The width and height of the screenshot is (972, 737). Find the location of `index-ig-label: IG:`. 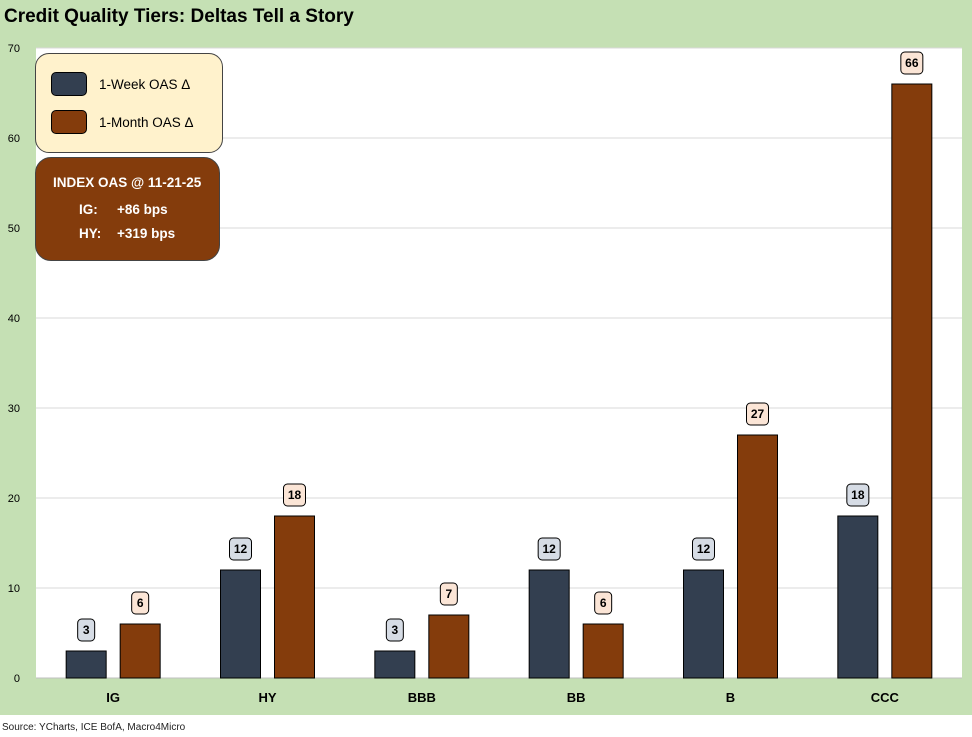

index-ig-label: IG: is located at coordinates (88, 209).